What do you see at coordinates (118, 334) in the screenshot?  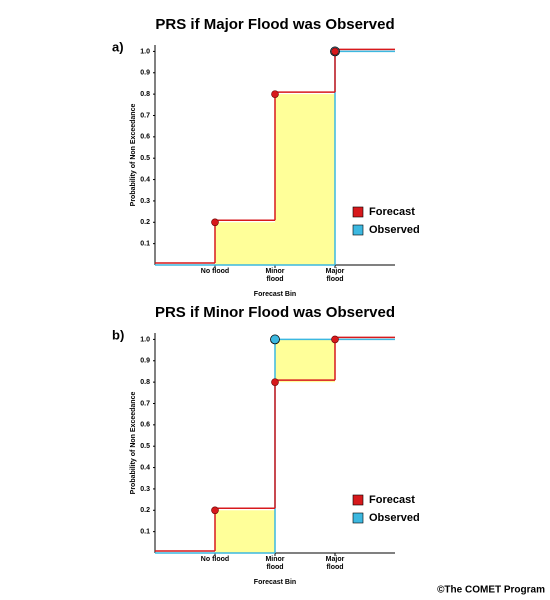 I see `panel-label: b)` at bounding box center [118, 334].